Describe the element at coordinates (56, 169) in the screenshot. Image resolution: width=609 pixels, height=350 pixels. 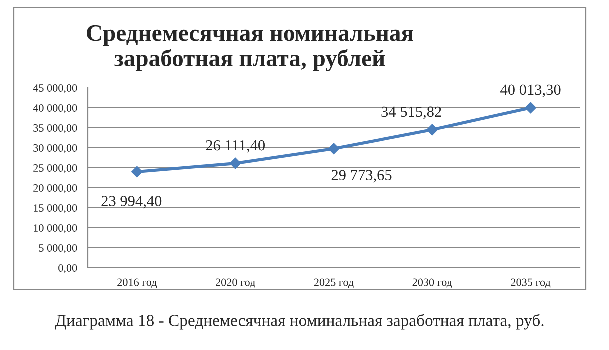
I see `y-tick-label: 25 000,00` at that location.